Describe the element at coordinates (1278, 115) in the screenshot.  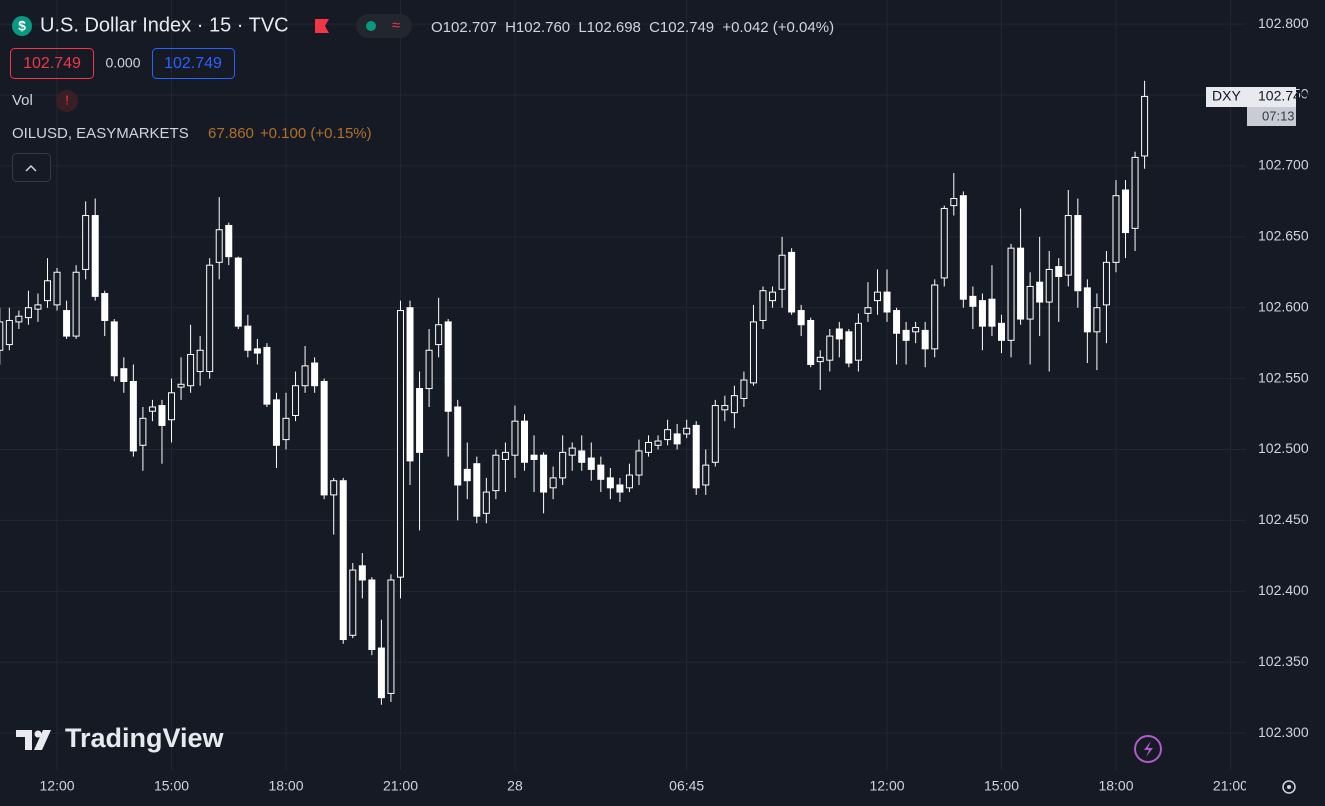
I see `countdown: 07:13` at that location.